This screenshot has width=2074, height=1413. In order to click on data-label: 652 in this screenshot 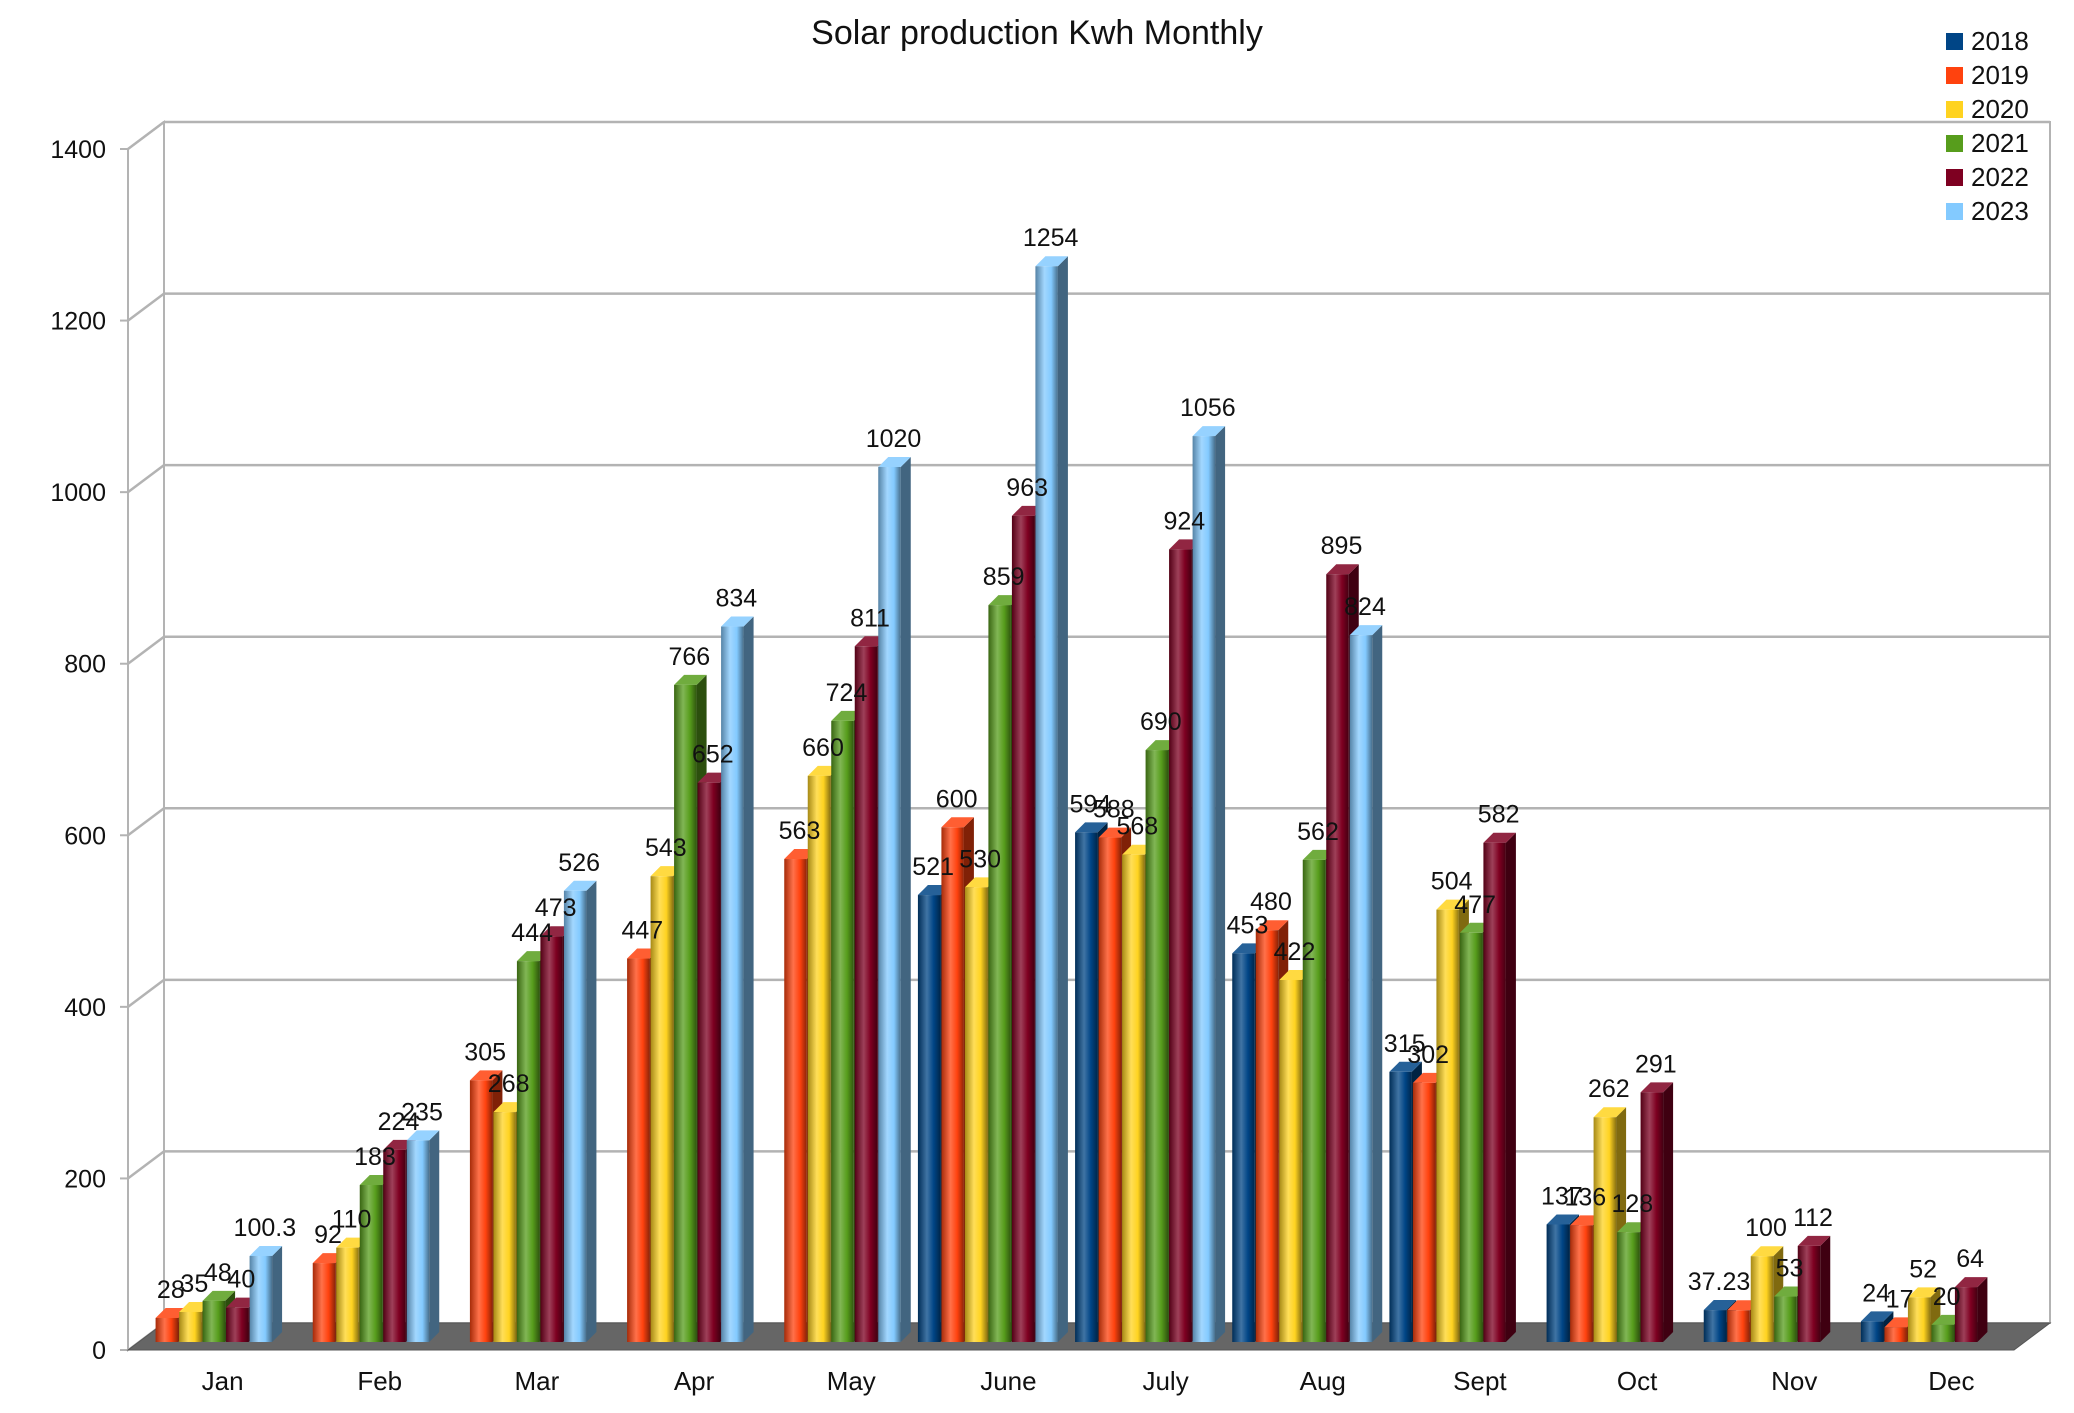, I will do `click(713, 755)`.